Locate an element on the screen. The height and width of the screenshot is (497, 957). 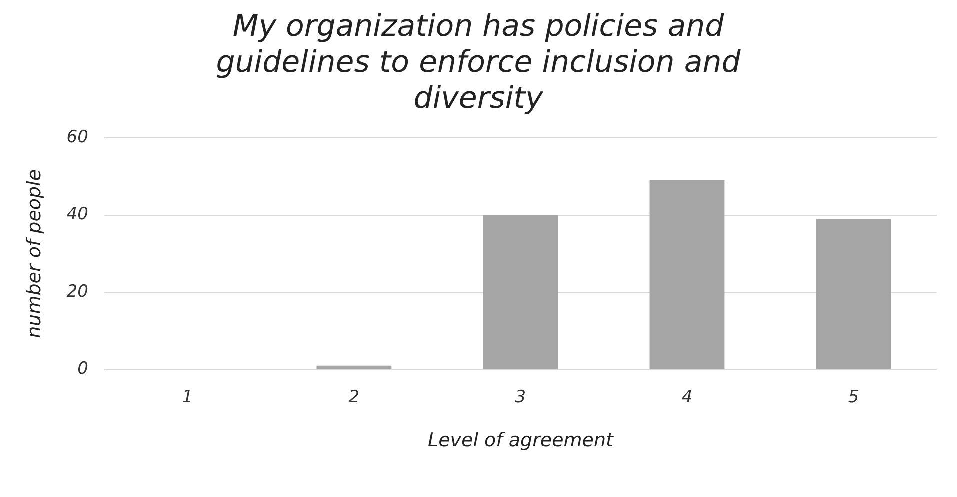
x-tick-label: 5 is located at coordinates (854, 397).